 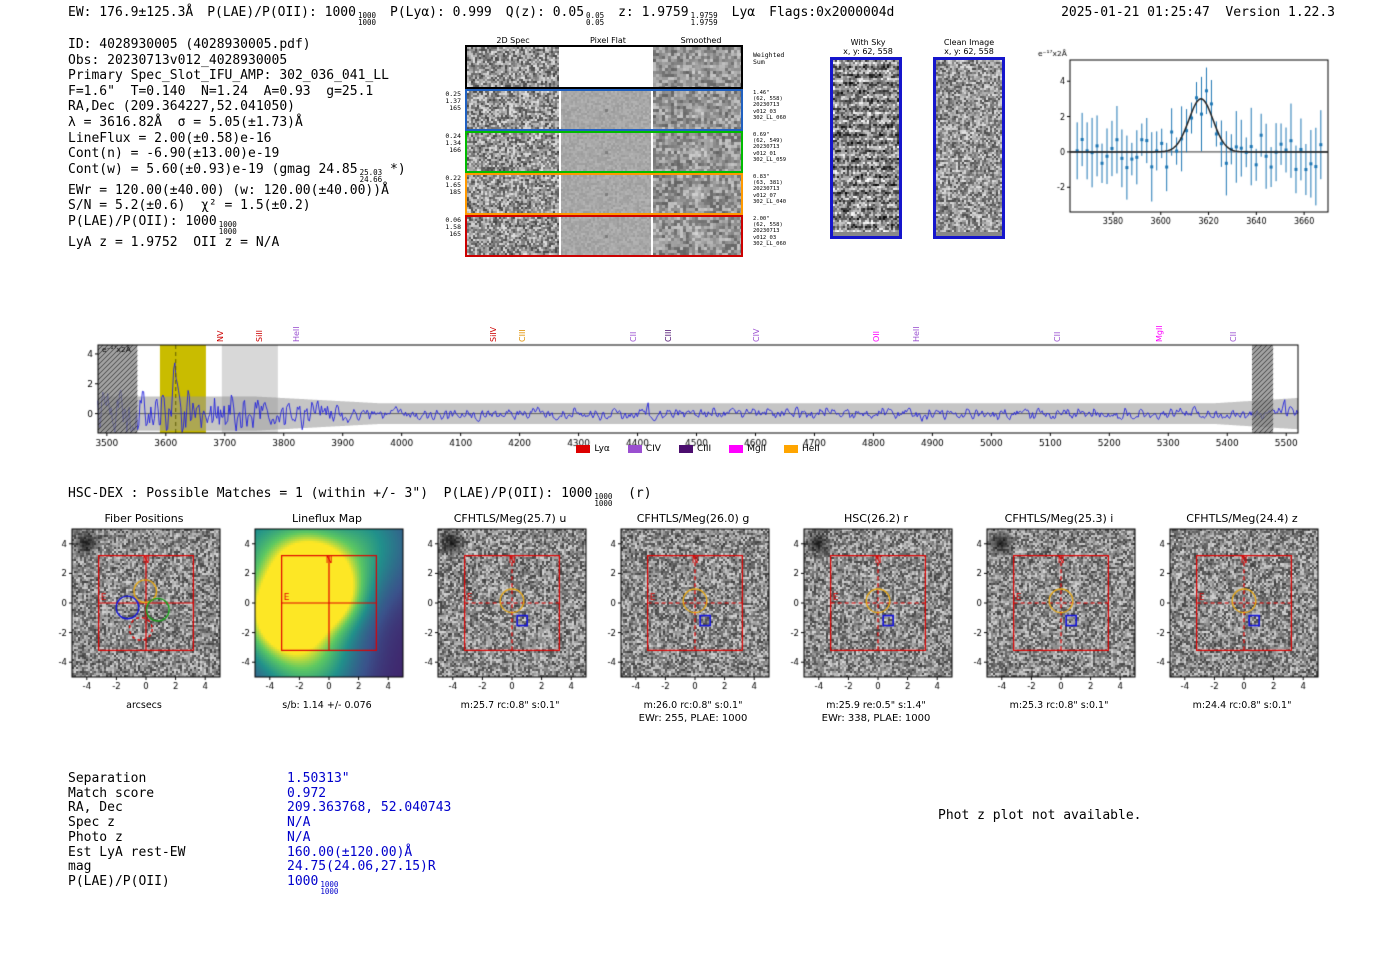 What do you see at coordinates (1059, 518) in the screenshot?
I see `cutout-title: CFHTLS/Meg(25.3) i` at bounding box center [1059, 518].